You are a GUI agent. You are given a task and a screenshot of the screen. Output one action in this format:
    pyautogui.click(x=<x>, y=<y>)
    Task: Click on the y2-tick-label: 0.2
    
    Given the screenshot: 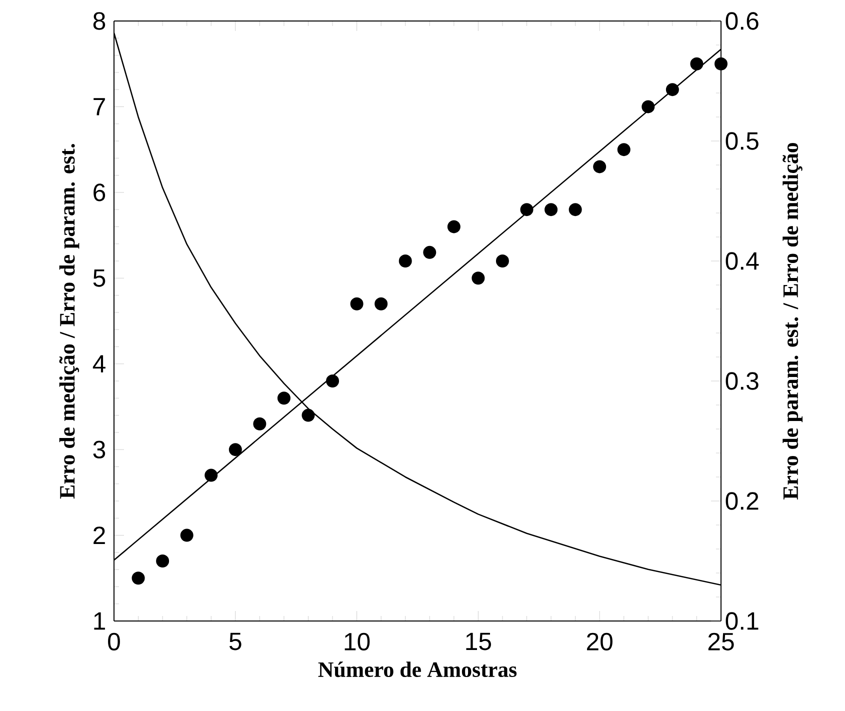 What is the action you would take?
    pyautogui.click(x=742, y=501)
    